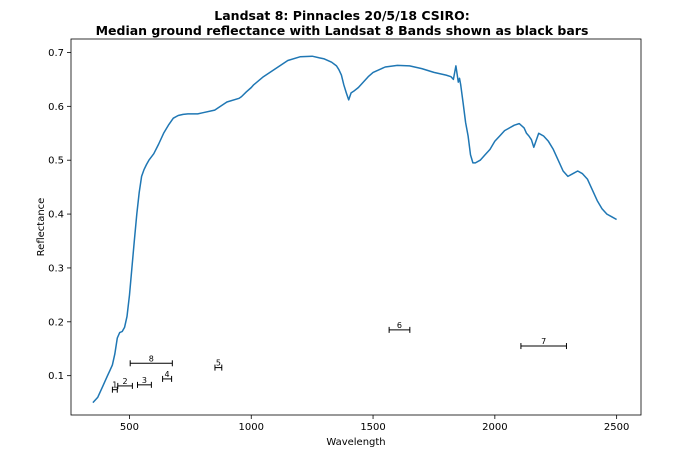  I want to click on y-tick-label: 0.1, so click(56, 376).